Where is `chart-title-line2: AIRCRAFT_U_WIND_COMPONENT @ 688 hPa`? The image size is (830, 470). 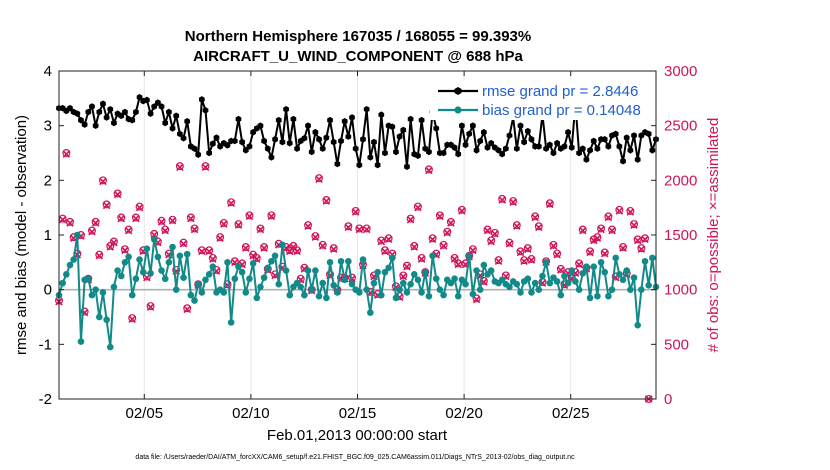
chart-title-line2: AIRCRAFT_U_WIND_COMPONENT @ 688 hPa is located at coordinates (358, 56).